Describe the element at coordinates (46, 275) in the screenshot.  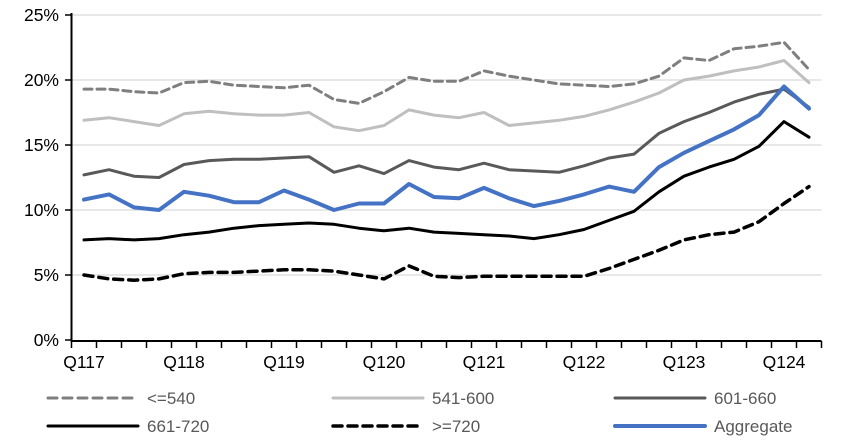
I see `y-axis-tick-label: 5%` at that location.